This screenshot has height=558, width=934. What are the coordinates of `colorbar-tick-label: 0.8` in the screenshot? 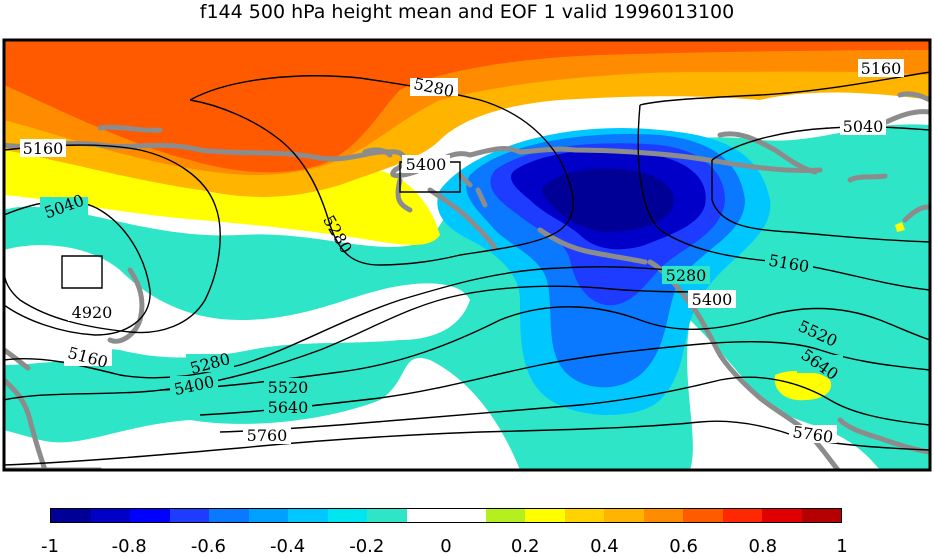 It's located at (763, 546).